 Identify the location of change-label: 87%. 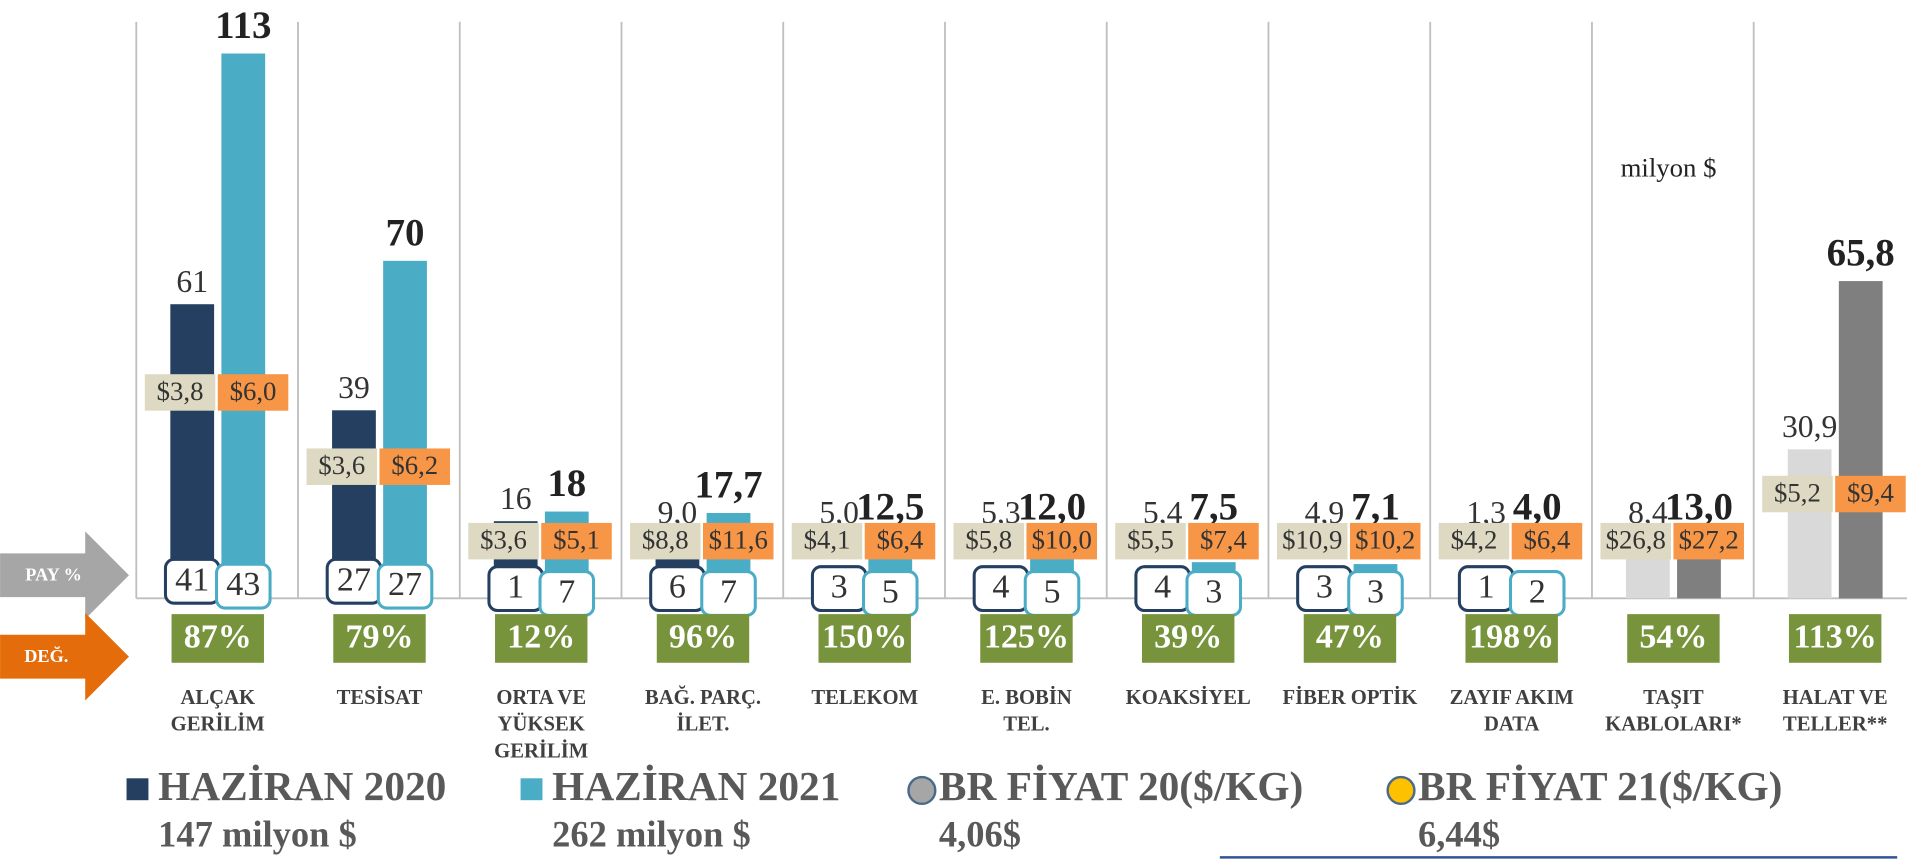
(218, 636).